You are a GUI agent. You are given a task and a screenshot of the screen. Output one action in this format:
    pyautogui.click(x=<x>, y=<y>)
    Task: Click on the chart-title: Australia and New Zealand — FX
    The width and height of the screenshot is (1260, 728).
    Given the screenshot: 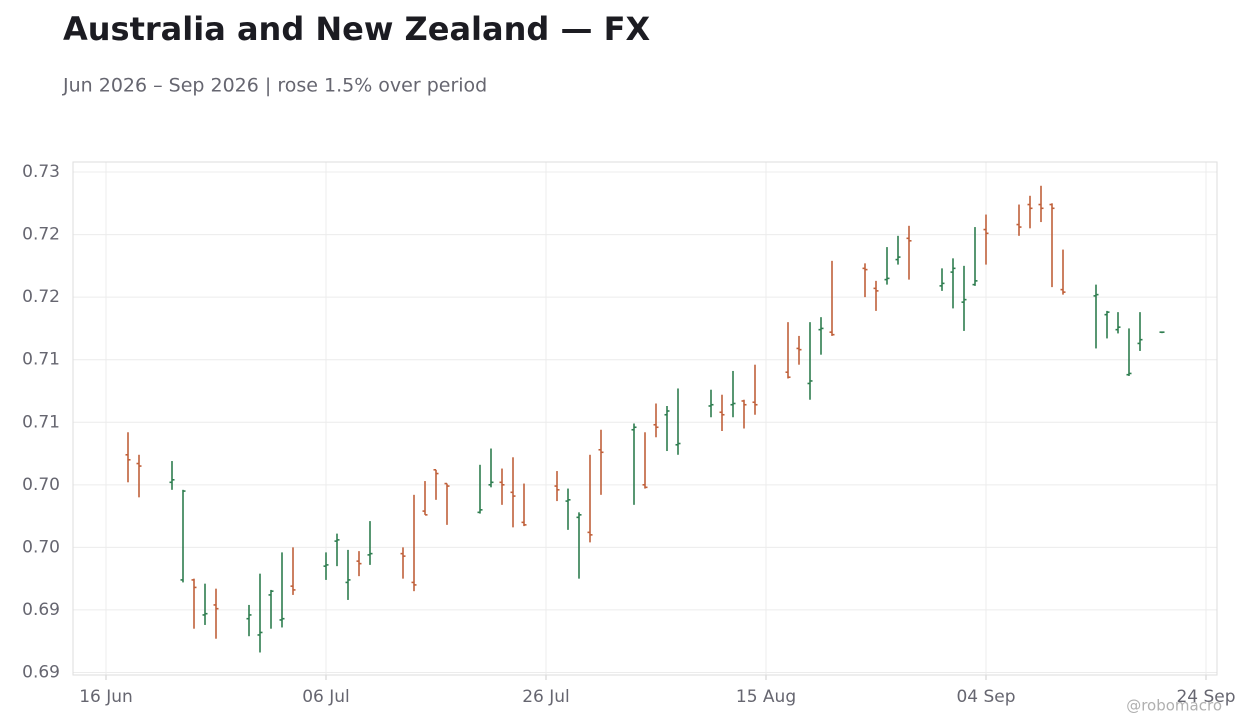 What is the action you would take?
    pyautogui.click(x=356, y=29)
    